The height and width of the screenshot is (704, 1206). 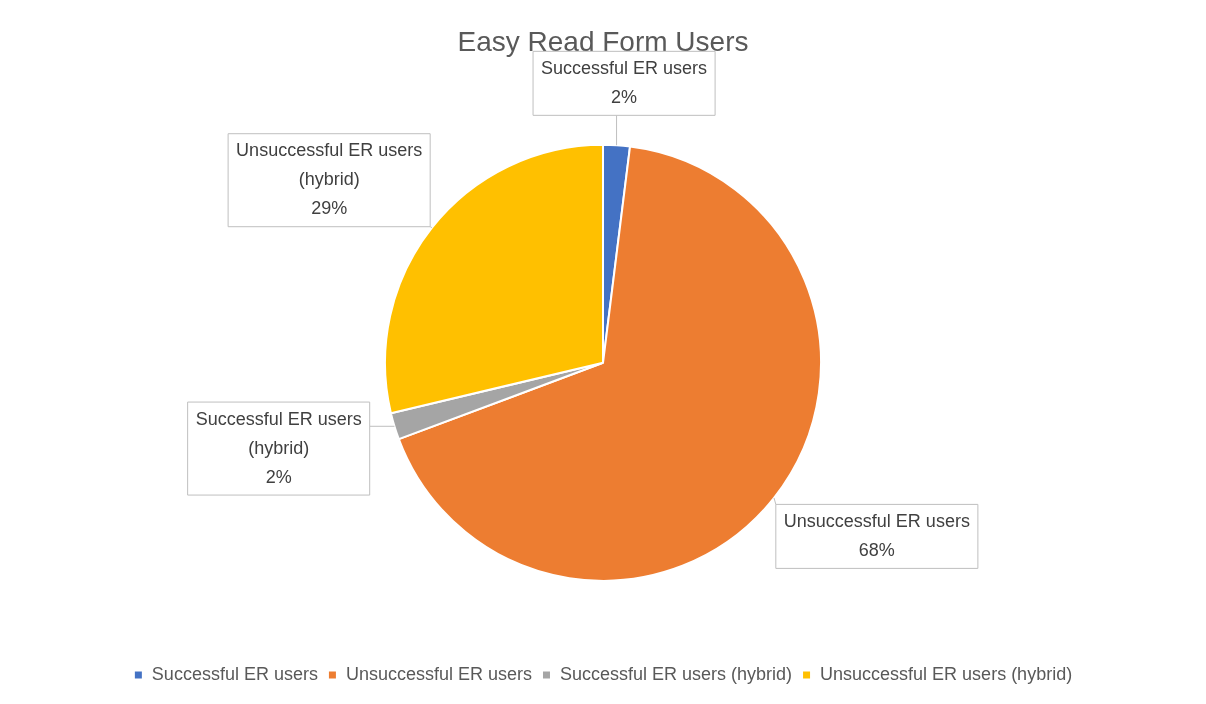 I want to click on data-label: 68%, so click(x=876, y=549).